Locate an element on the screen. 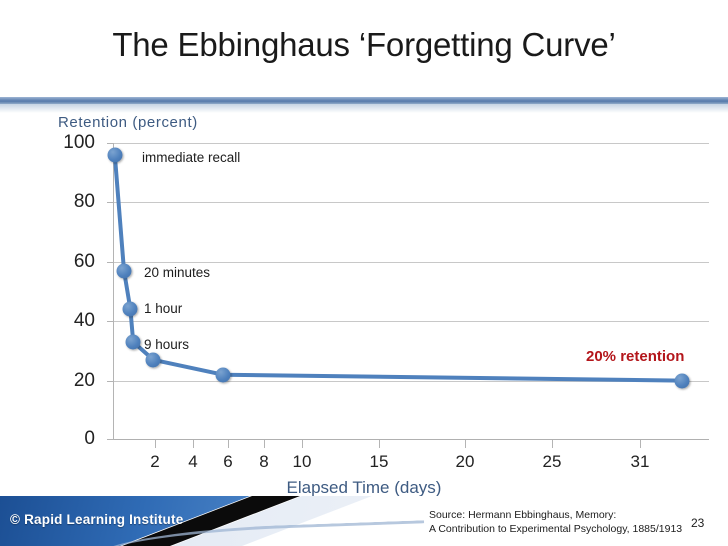  x-tick-label-15: 15 is located at coordinates (379, 461).